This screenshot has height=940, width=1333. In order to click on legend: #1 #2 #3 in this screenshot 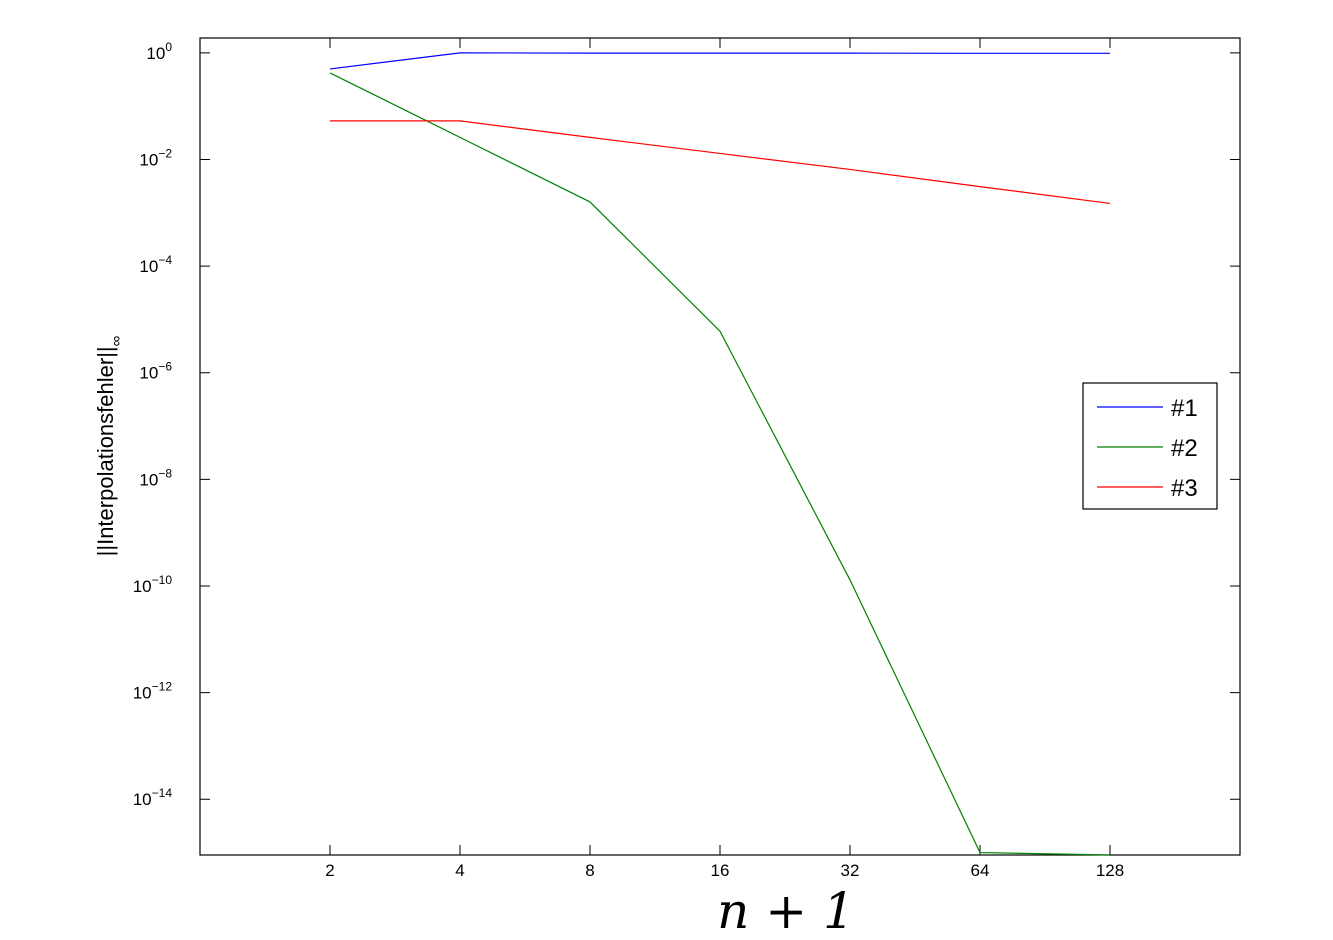, I will do `click(1150, 446)`.